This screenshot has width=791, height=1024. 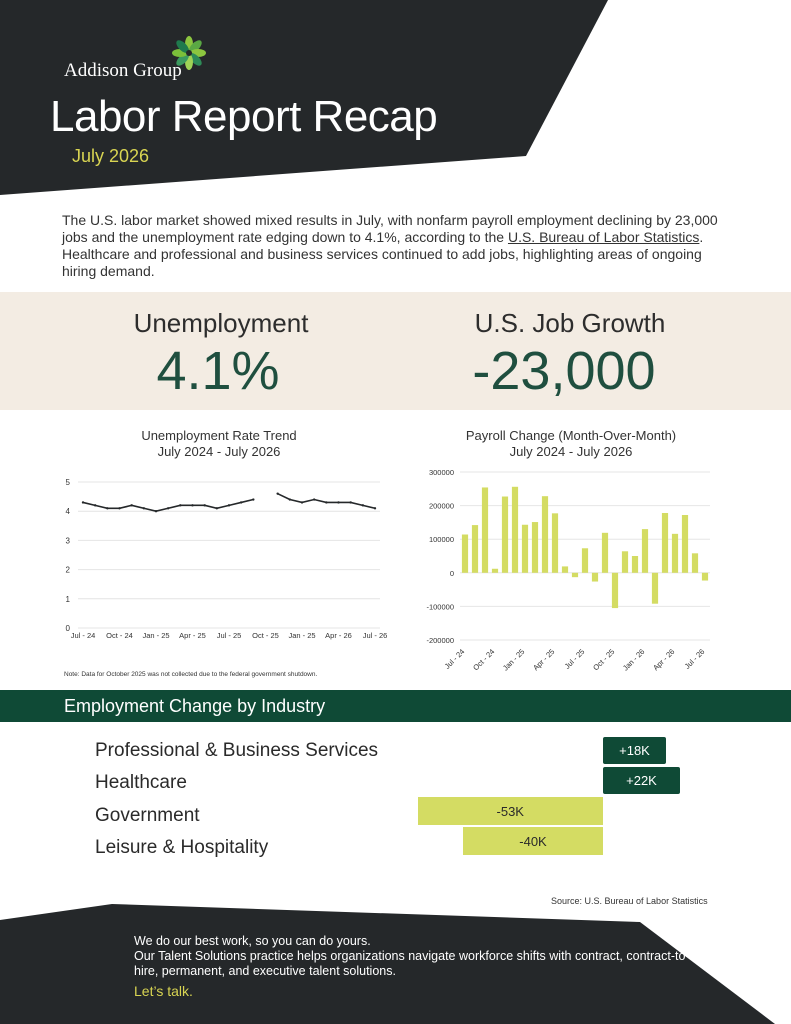 What do you see at coordinates (603, 237) in the screenshot?
I see `bls-link: U.S. Bureau of Labor Statistics` at bounding box center [603, 237].